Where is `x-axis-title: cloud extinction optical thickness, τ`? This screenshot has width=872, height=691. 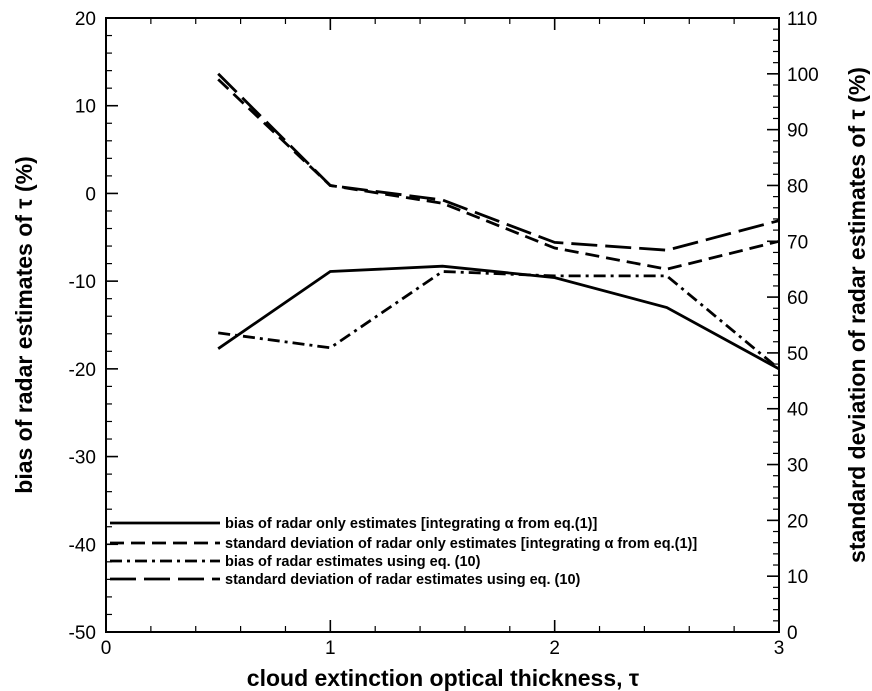
x-axis-title: cloud extinction optical thickness, τ is located at coordinates (443, 678).